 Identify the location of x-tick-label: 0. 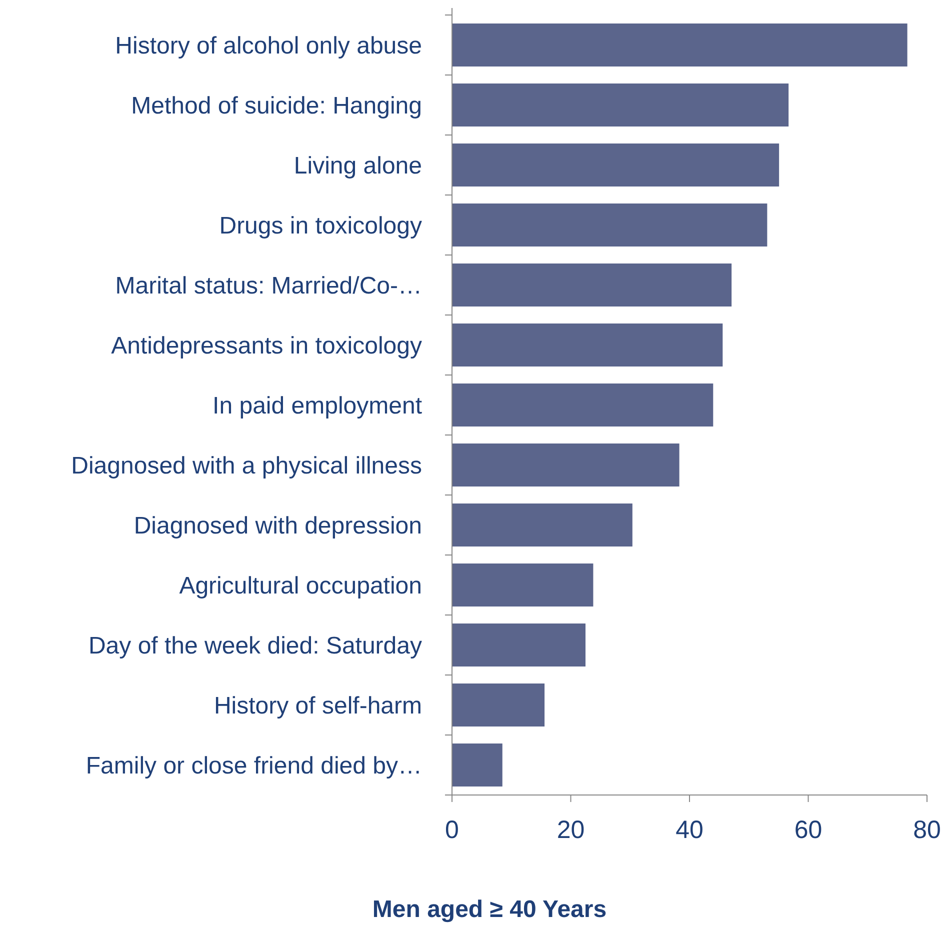
(452, 830).